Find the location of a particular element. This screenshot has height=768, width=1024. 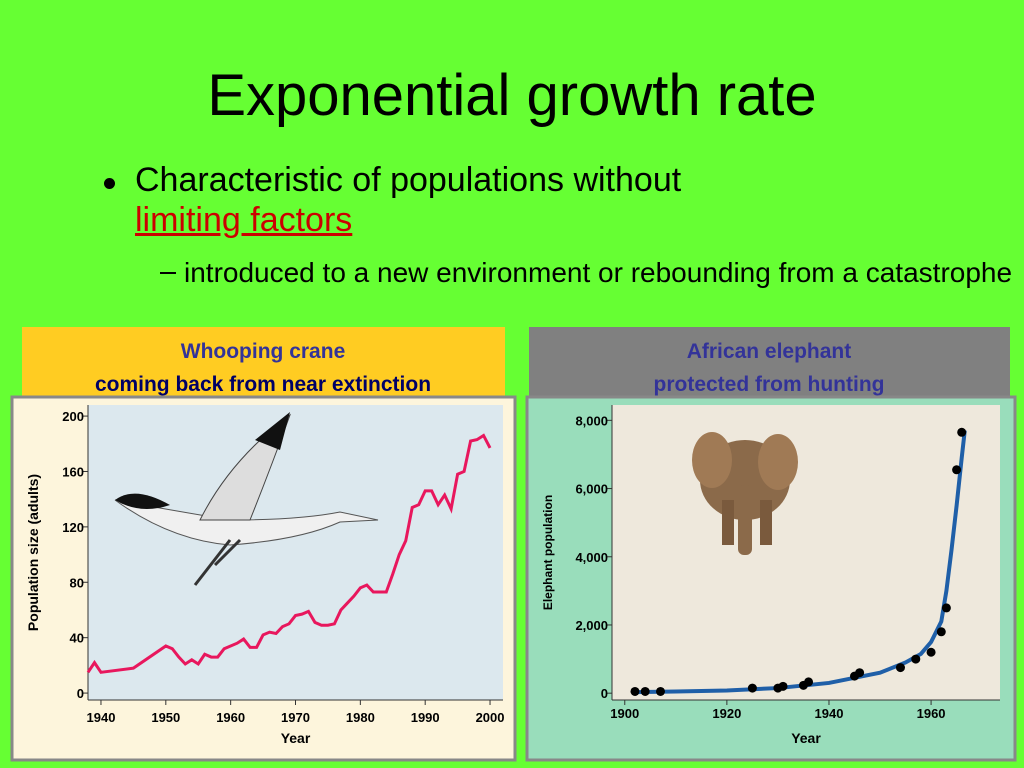

crane-illustration is located at coordinates (246, 499).